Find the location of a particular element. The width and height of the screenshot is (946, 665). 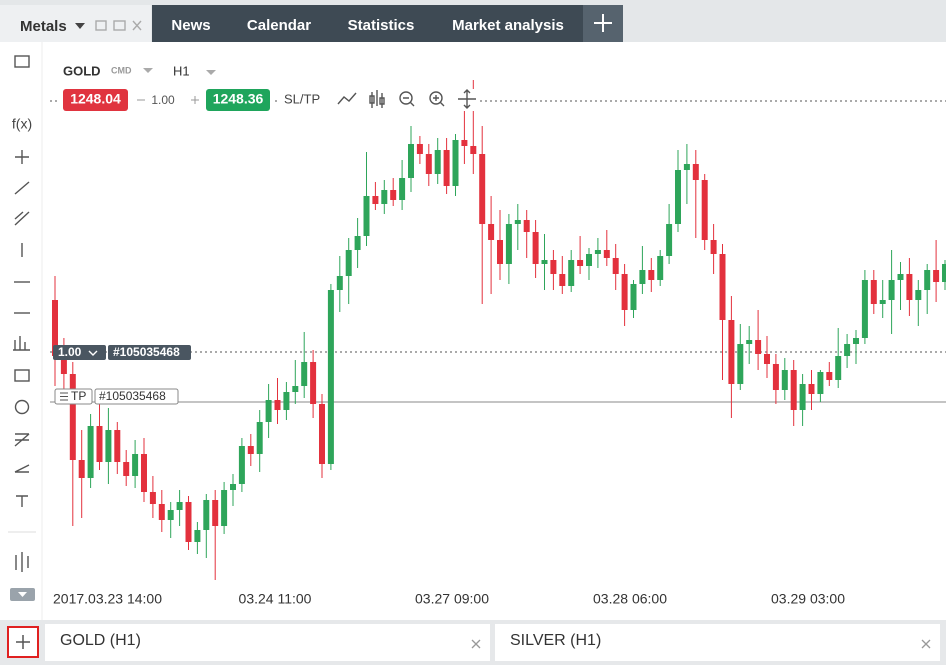

volume: 1.00 is located at coordinates (163, 100).